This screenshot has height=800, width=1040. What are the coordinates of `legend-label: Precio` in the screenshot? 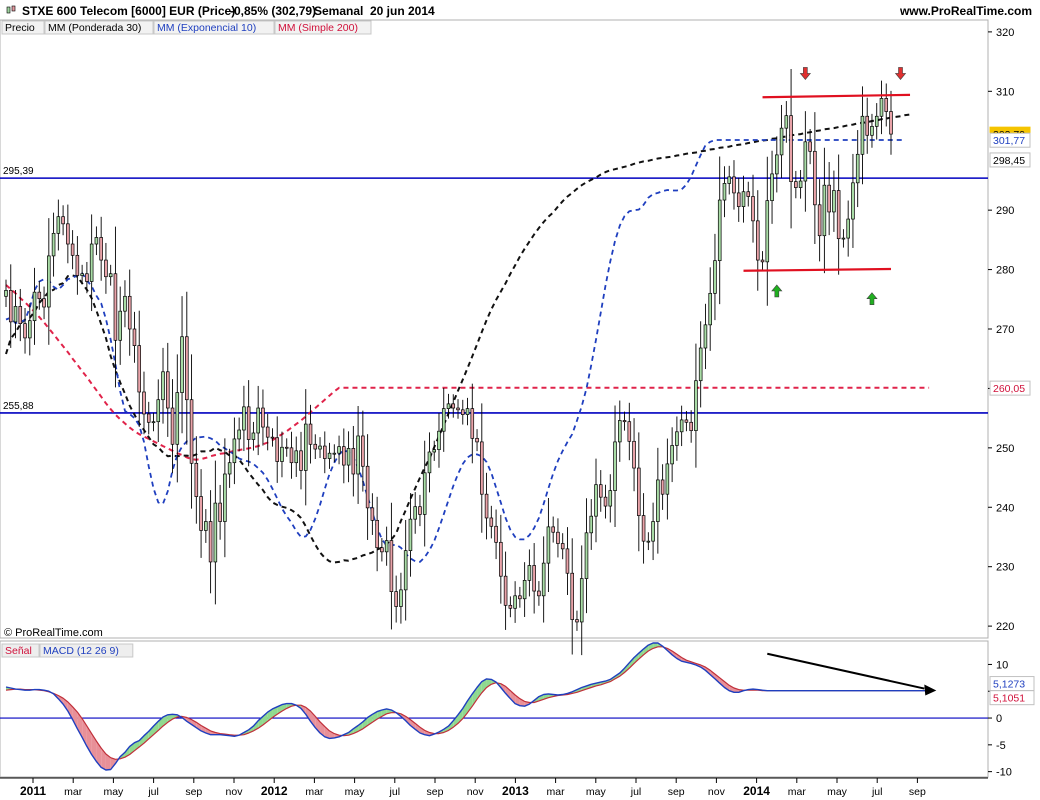 It's located at (20, 28).